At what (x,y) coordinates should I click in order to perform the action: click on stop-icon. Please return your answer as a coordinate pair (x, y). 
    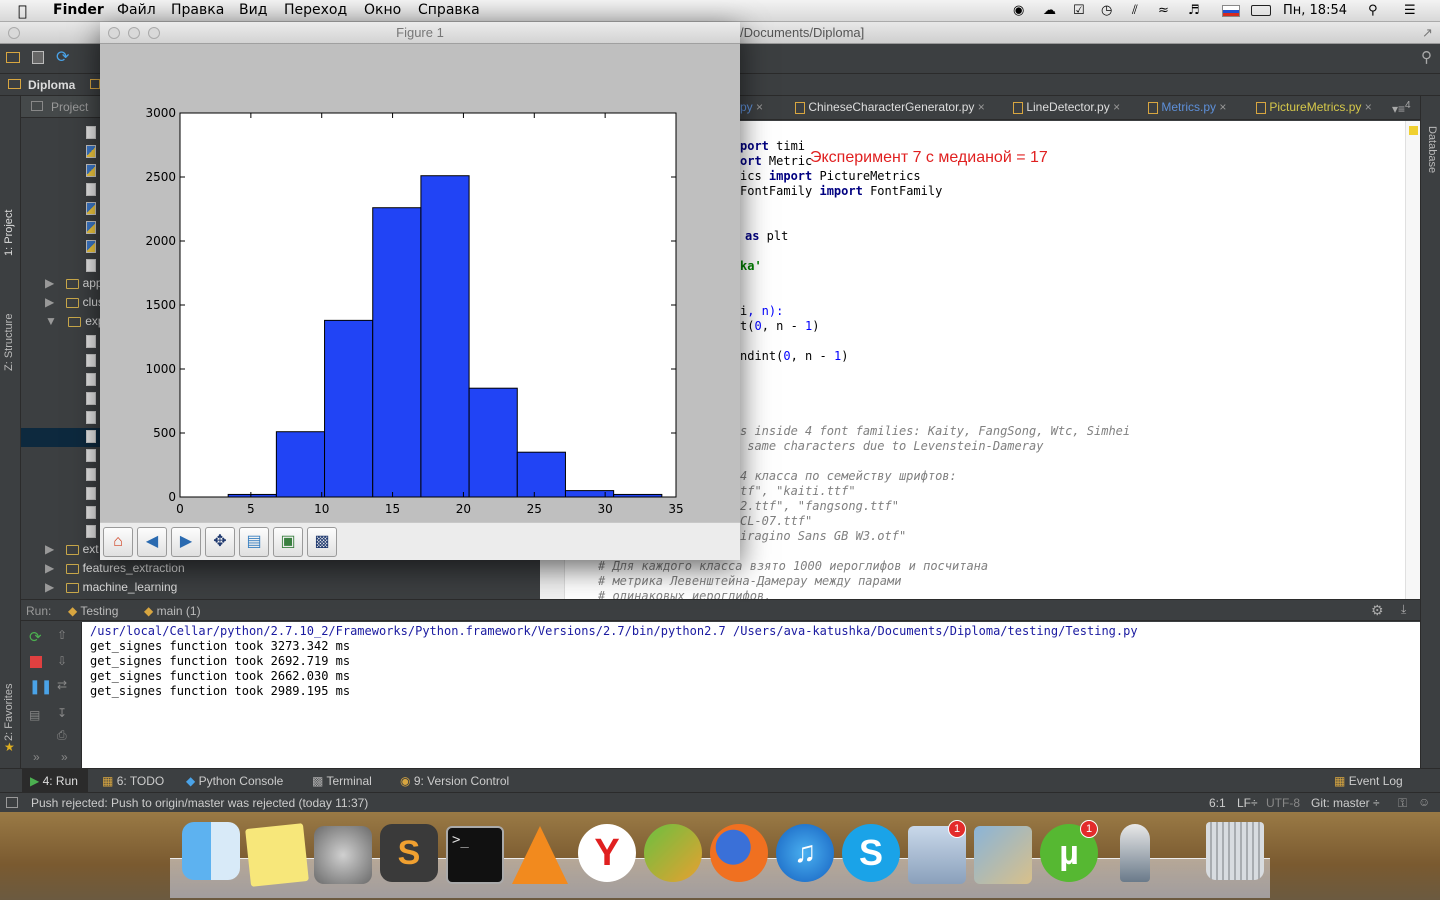
    Looking at the image, I should click on (36, 662).